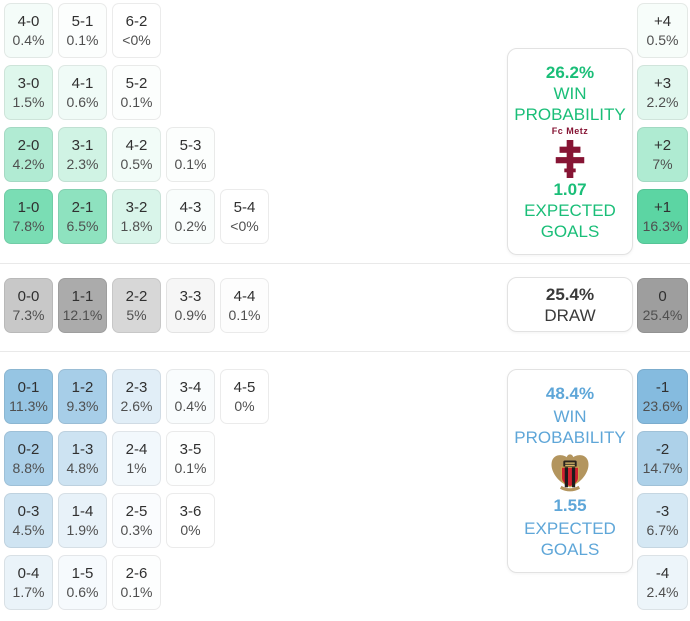 The height and width of the screenshot is (621, 690). I want to click on probability-label: 4.8%, so click(82, 467).